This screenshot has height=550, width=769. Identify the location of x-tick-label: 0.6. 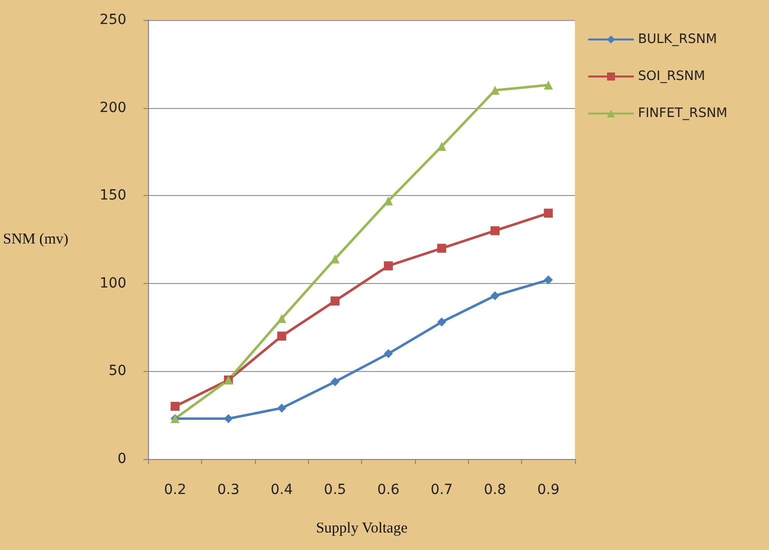
(388, 490).